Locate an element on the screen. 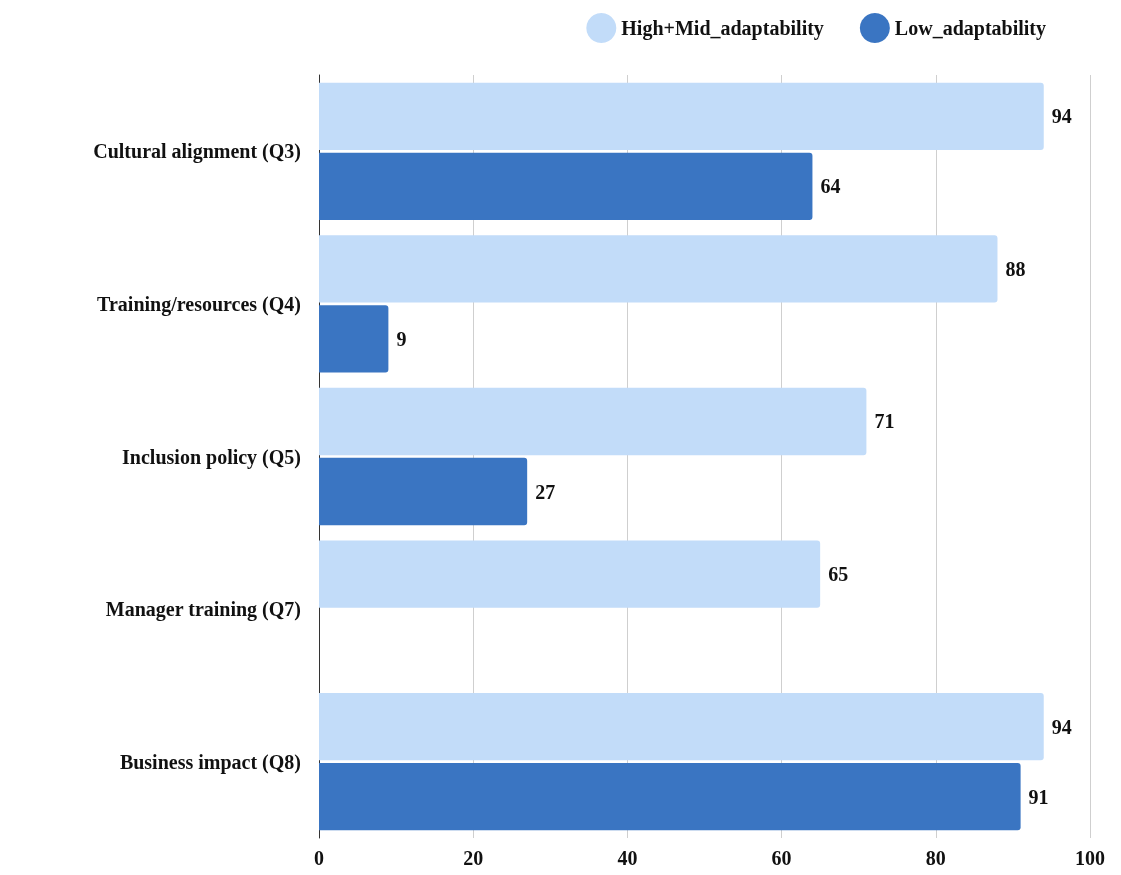  data-label: 64 is located at coordinates (830, 186).